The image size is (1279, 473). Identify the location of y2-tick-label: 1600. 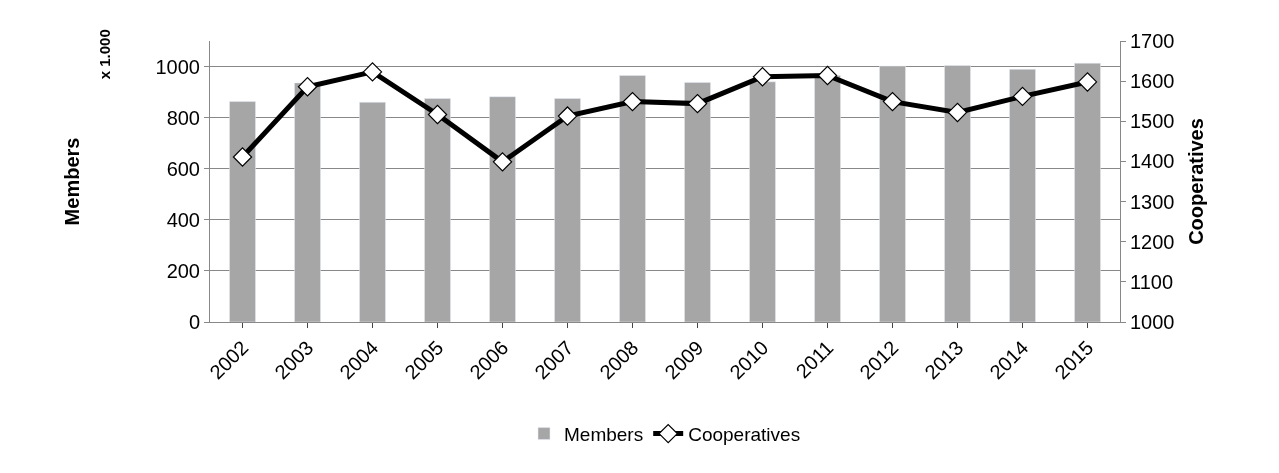
(1152, 81).